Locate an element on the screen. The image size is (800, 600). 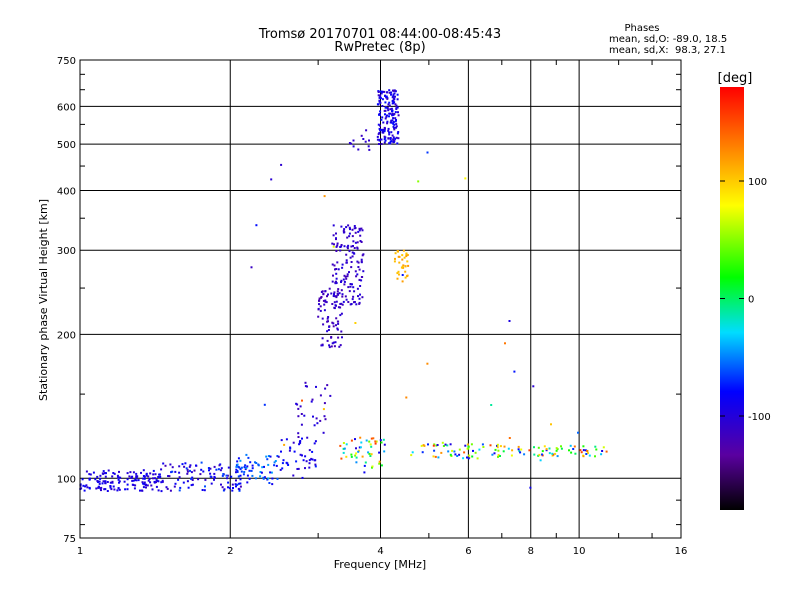
x-axis-label: Frequency [MHz] is located at coordinates (380, 564).